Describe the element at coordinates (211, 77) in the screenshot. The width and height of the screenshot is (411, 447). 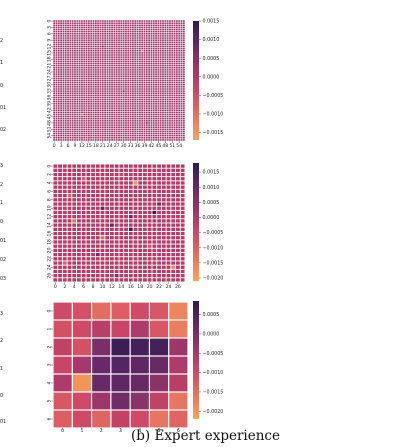
I see `colorbar-tick-label: 0.0000` at that location.